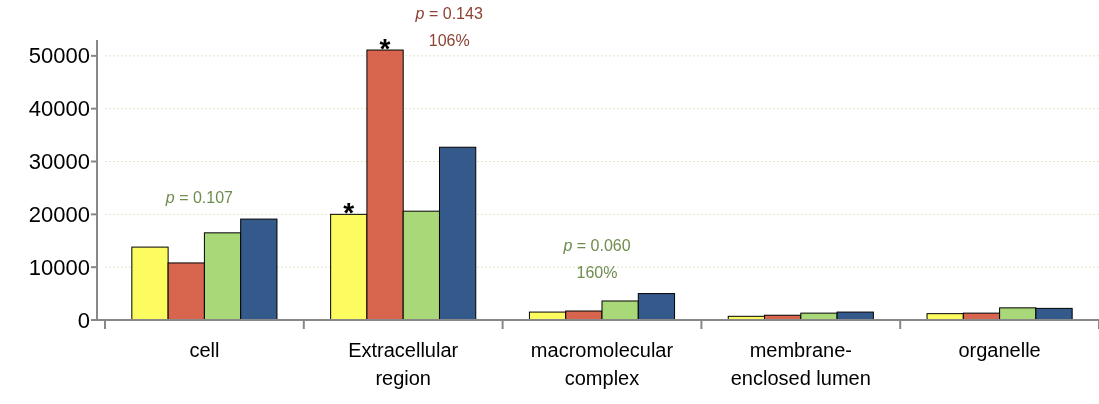  What do you see at coordinates (800, 364) in the screenshot?
I see `x-tick-label: membrane-enclosed lumen` at bounding box center [800, 364].